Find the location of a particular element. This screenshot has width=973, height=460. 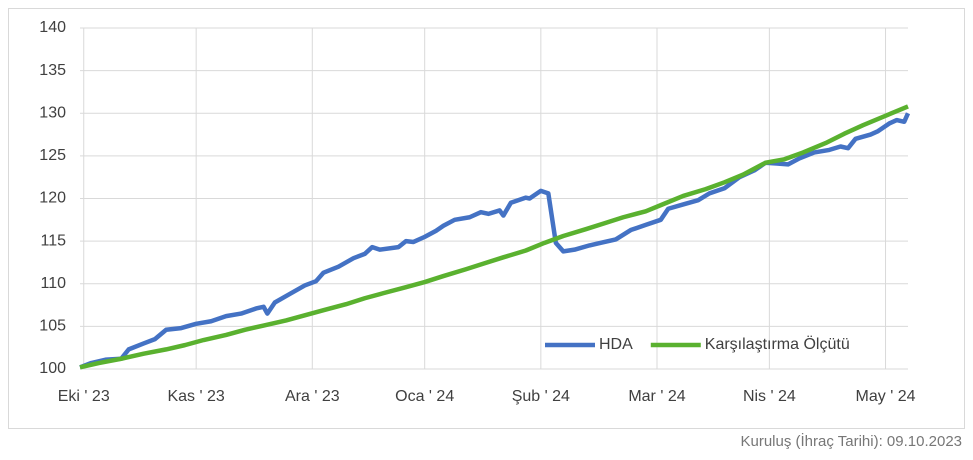

legend-label: Karşılaştırma Ölçütü is located at coordinates (777, 344).